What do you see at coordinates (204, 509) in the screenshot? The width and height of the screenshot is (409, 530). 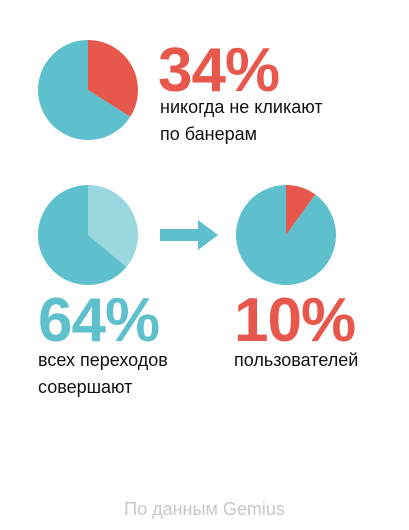 I see `source-note: По данным Gemius` at bounding box center [204, 509].